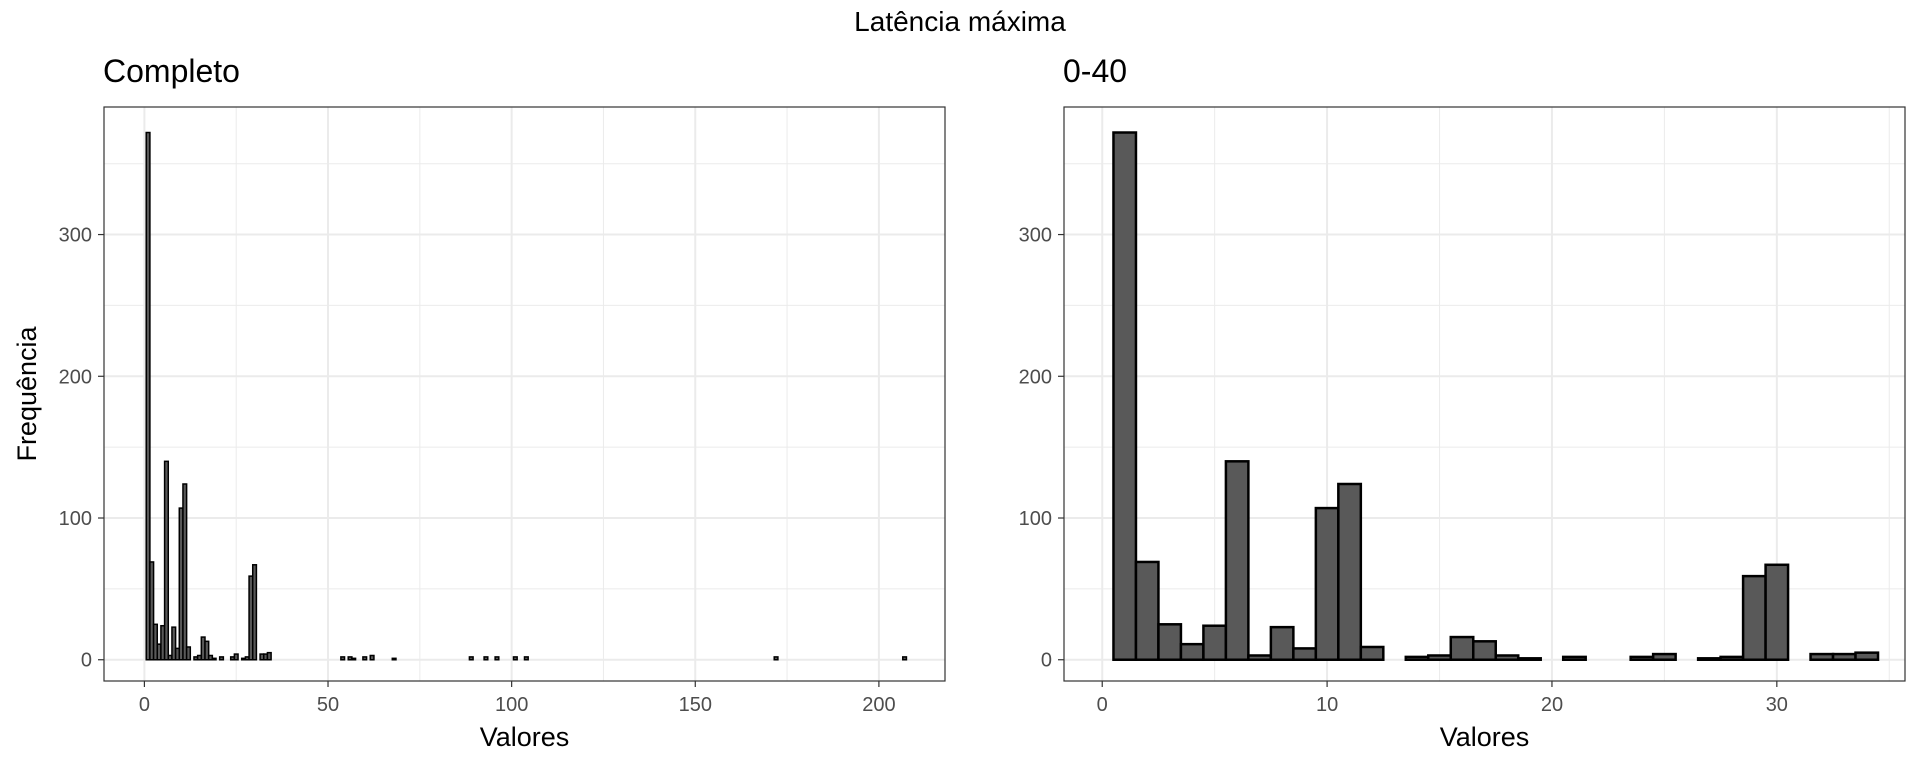  I want to click on x-tick-label: 200, so click(878, 705).